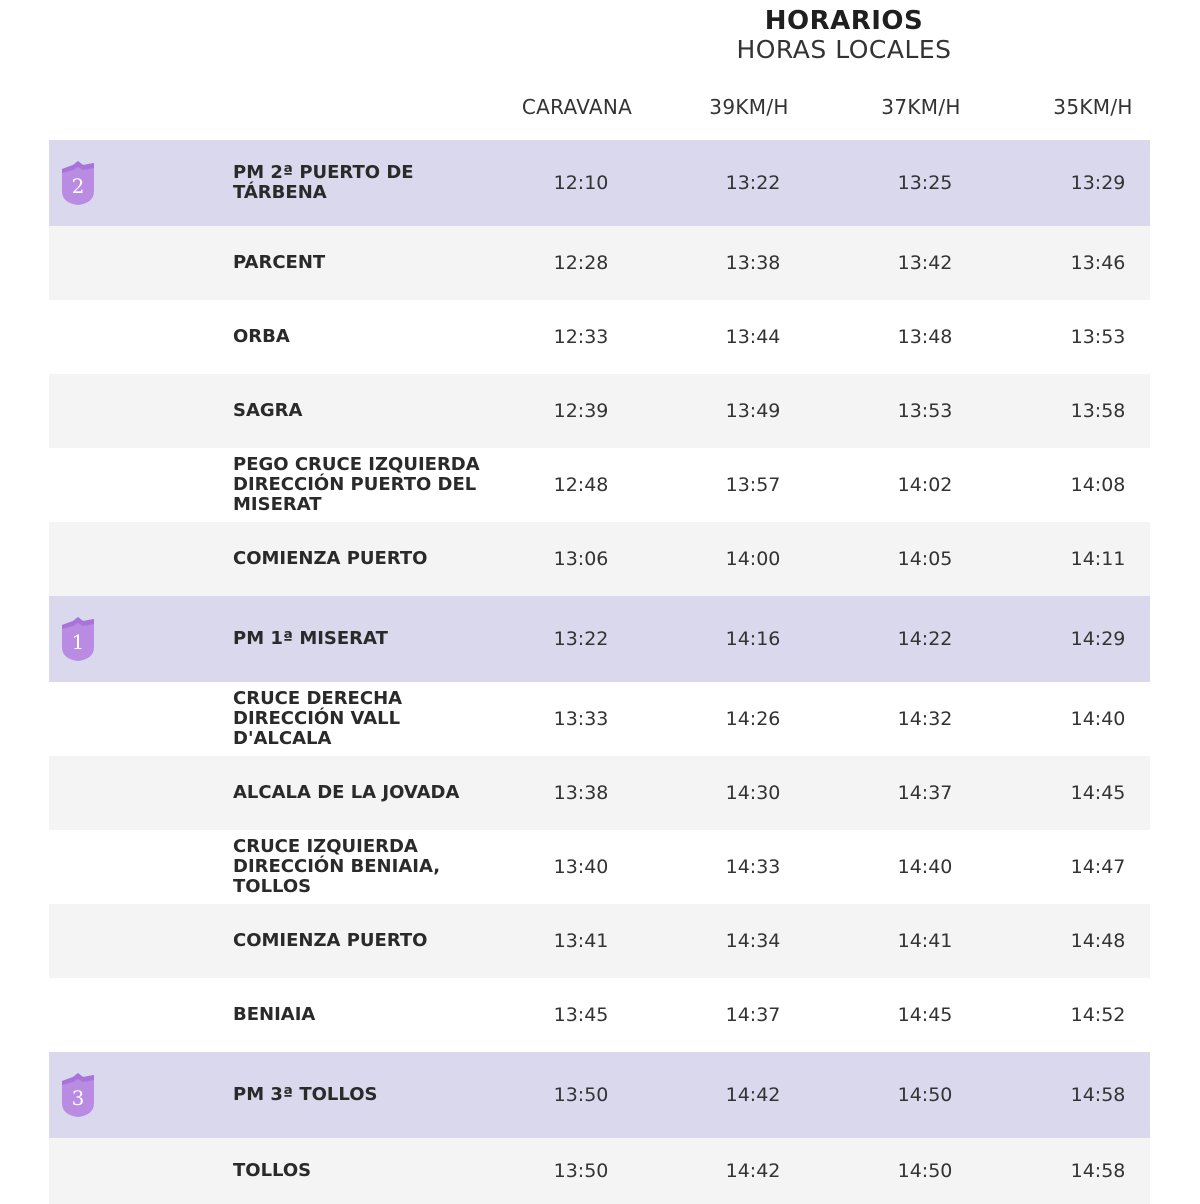 This screenshot has width=1200, height=1204. I want to click on time-cell-caravana: 13:22, so click(581, 639).